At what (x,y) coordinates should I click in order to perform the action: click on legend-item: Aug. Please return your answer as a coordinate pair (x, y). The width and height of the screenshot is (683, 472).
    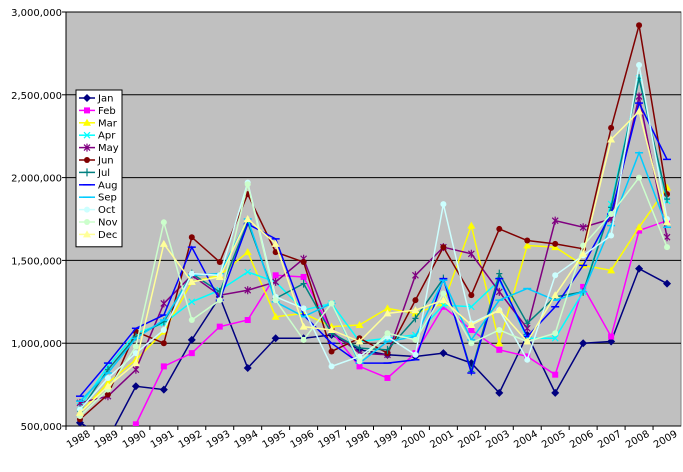
    Looking at the image, I should click on (98, 185).